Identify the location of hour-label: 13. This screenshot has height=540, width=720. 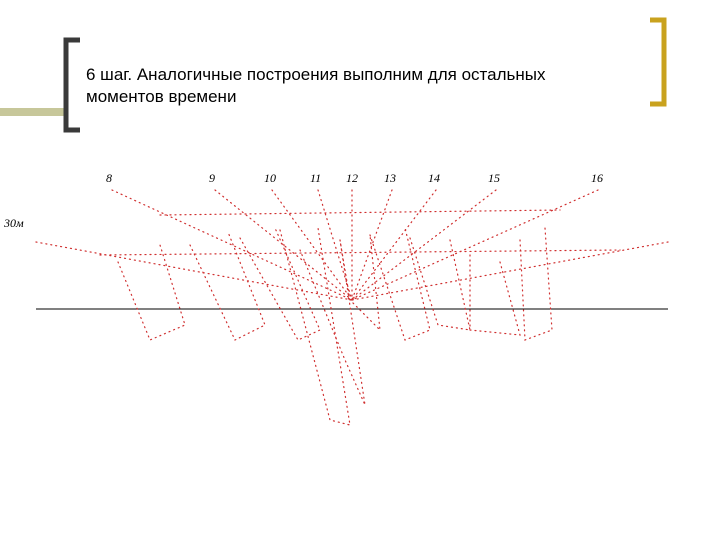
(390, 178).